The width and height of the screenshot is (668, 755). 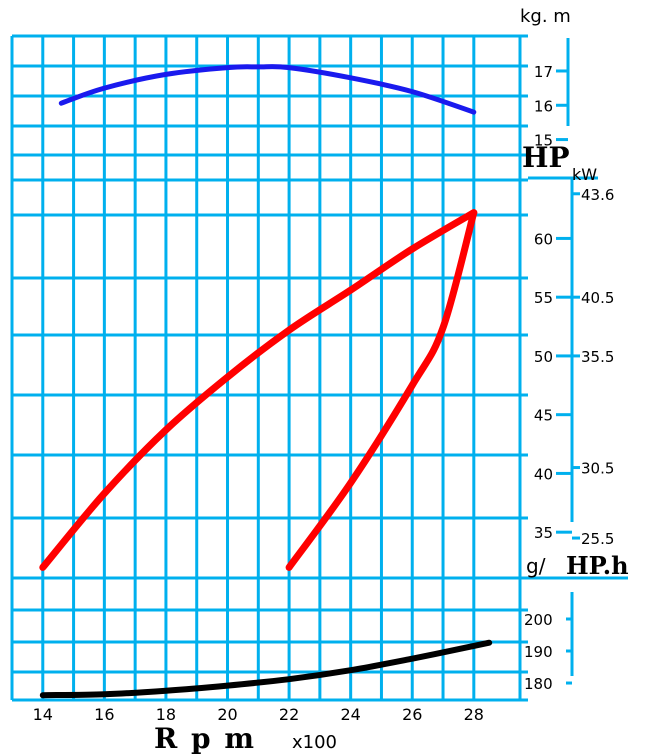 I want to click on x-axis-unit: x100, so click(x=314, y=742).